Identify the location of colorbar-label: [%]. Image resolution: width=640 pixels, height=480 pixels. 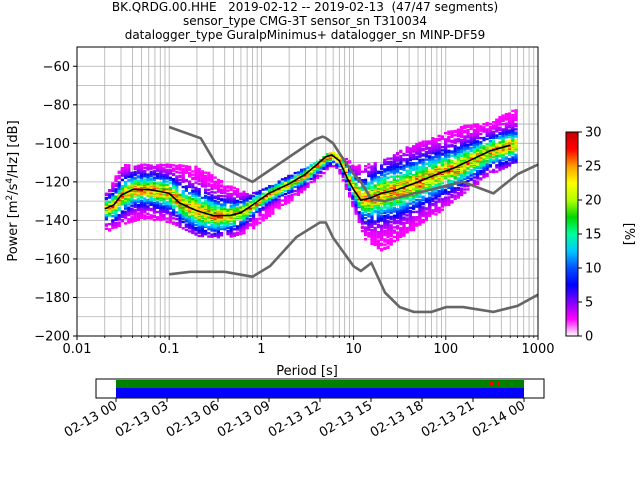
(628, 234).